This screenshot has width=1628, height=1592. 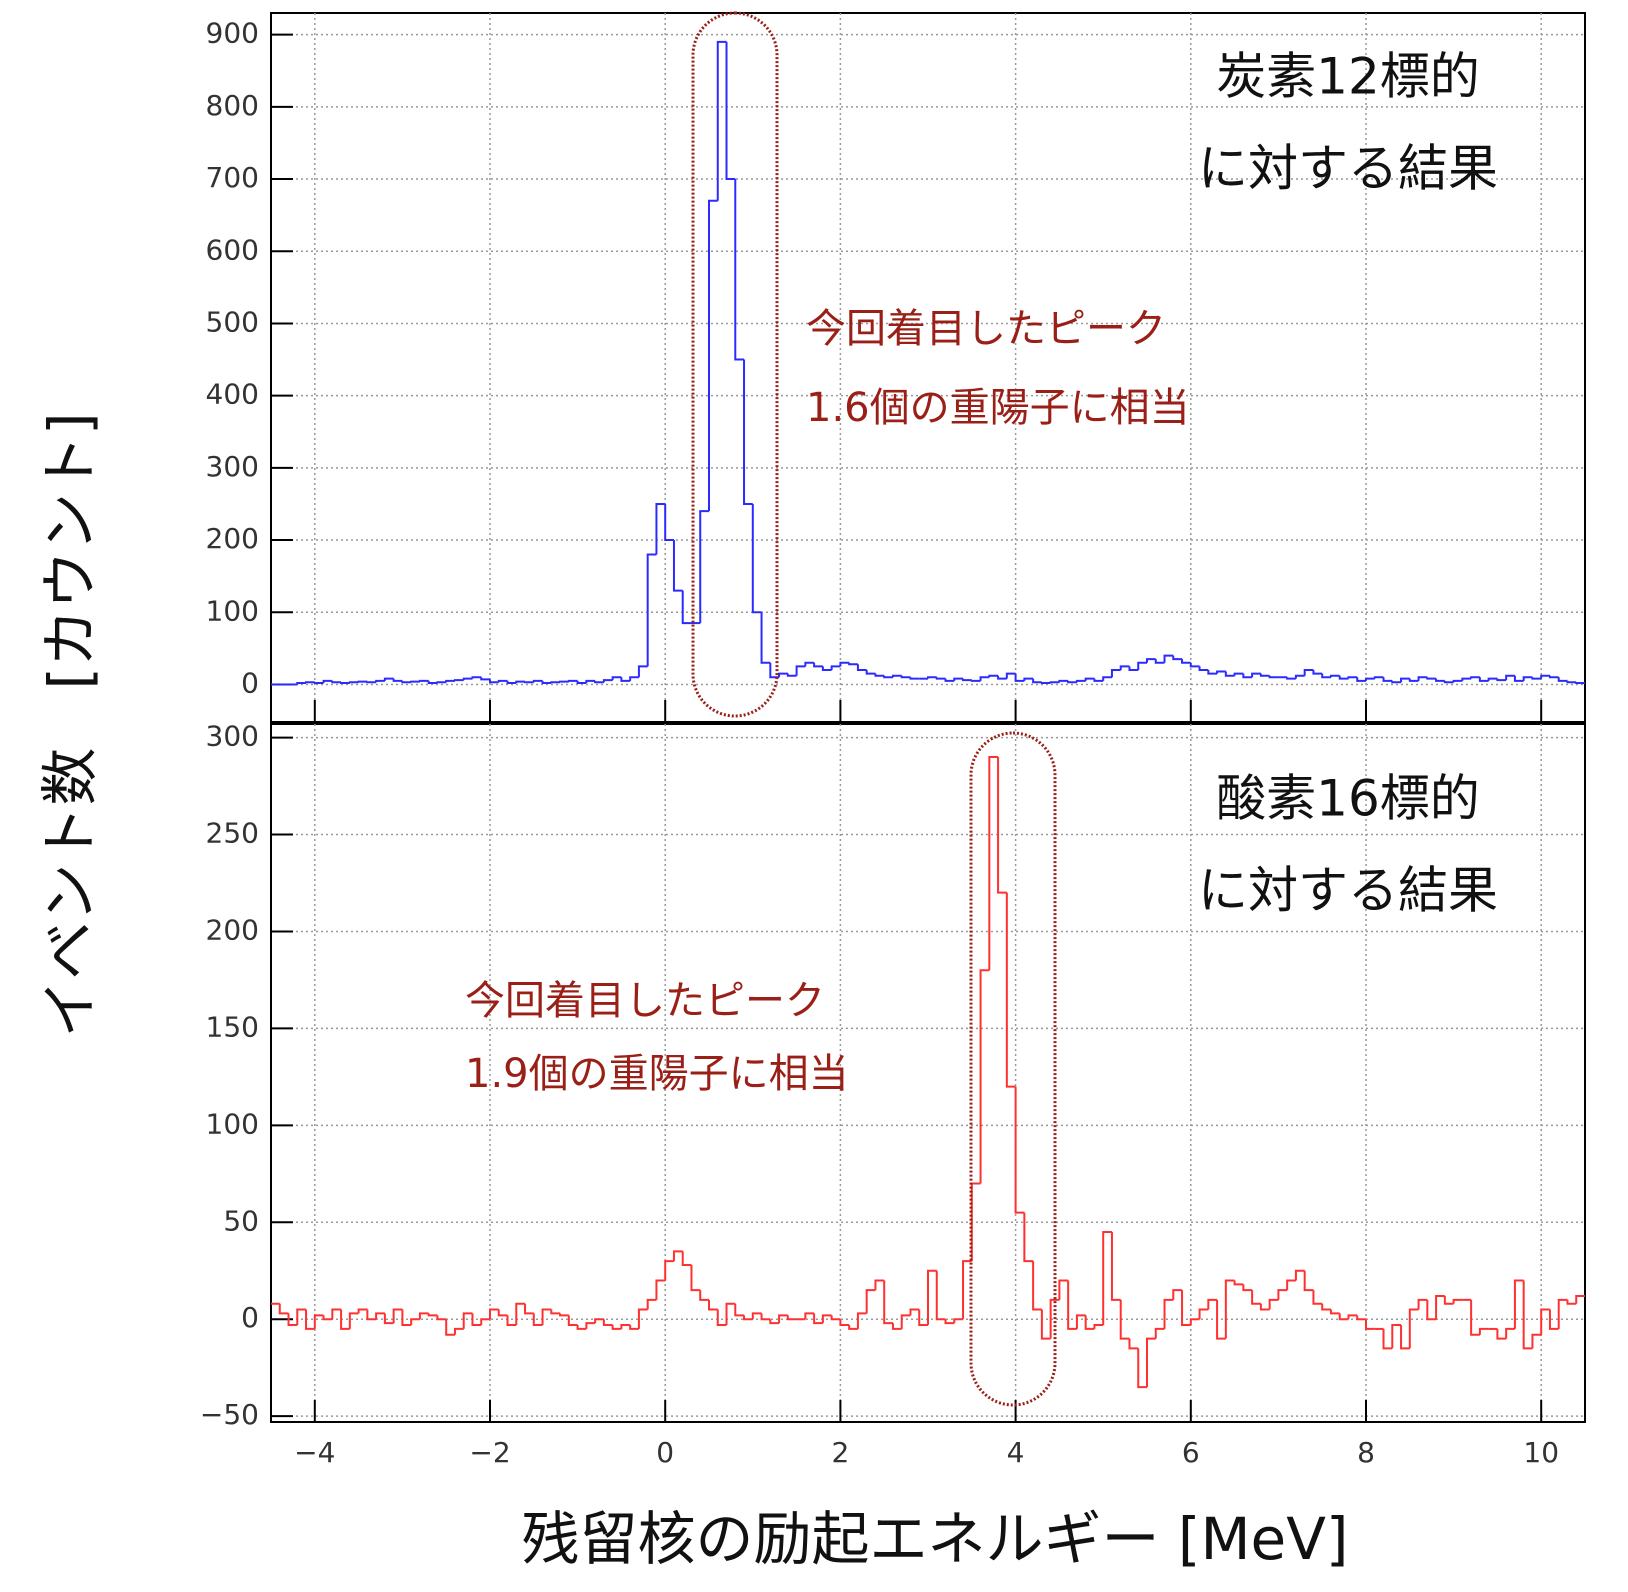 What do you see at coordinates (840, 1452) in the screenshot?
I see `x-tick-label: 2` at bounding box center [840, 1452].